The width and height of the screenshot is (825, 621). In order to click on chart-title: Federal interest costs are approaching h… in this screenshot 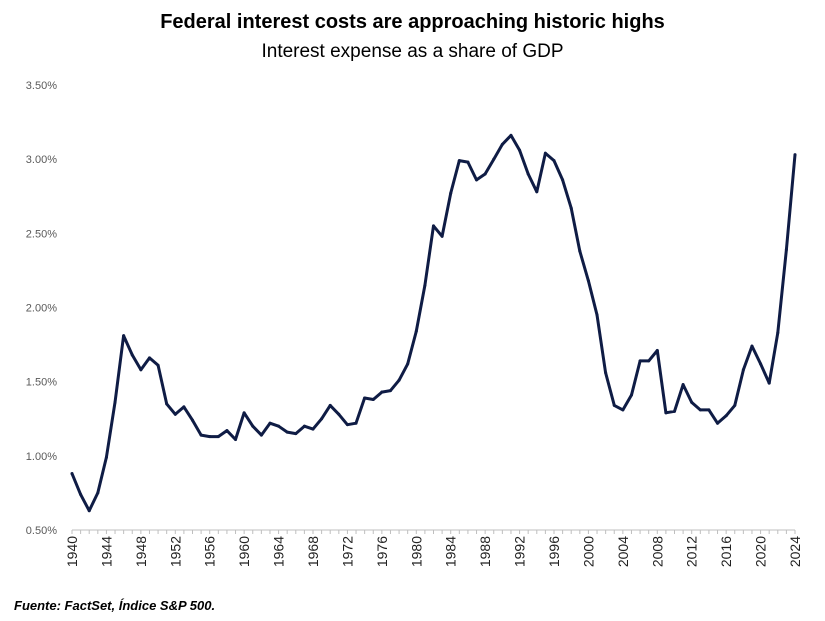, I will do `click(412, 22)`.